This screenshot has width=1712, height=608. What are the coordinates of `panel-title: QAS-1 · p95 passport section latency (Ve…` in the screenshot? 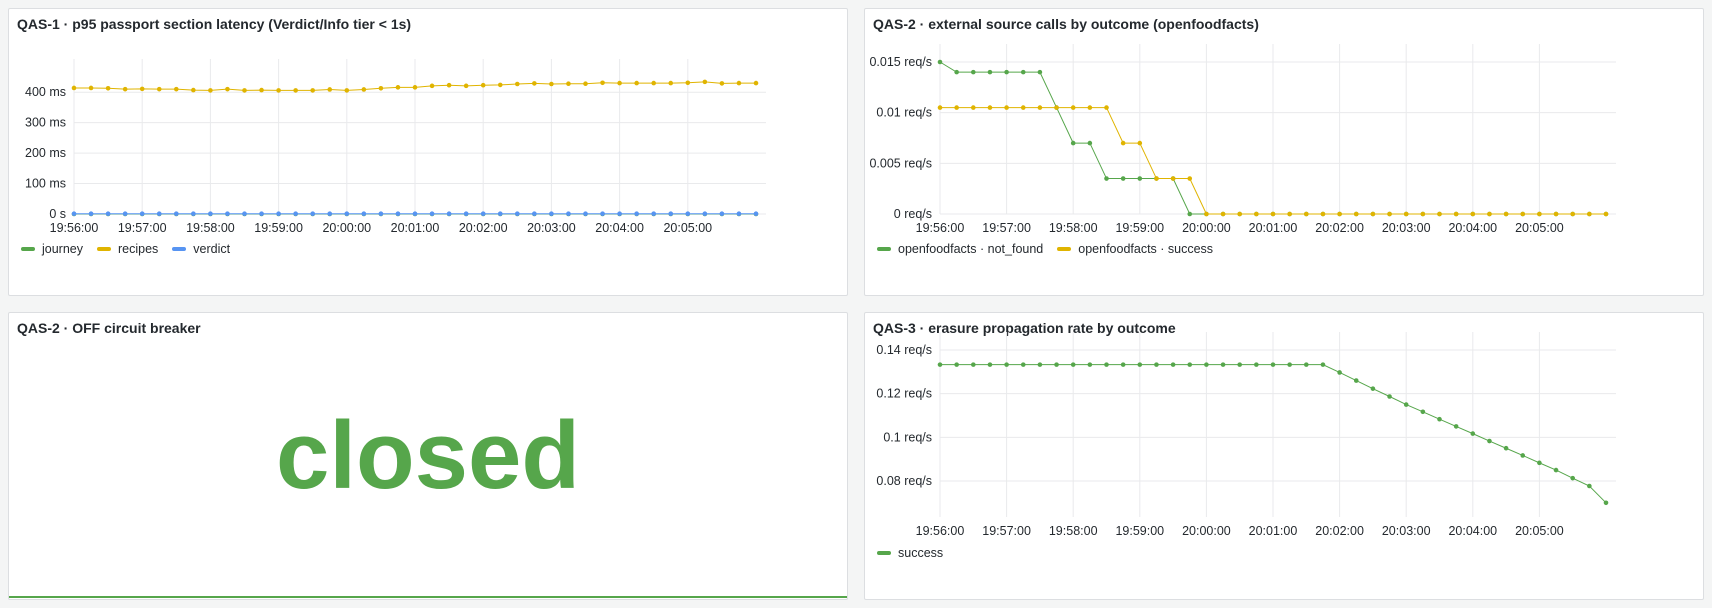 It's located at (214, 24).